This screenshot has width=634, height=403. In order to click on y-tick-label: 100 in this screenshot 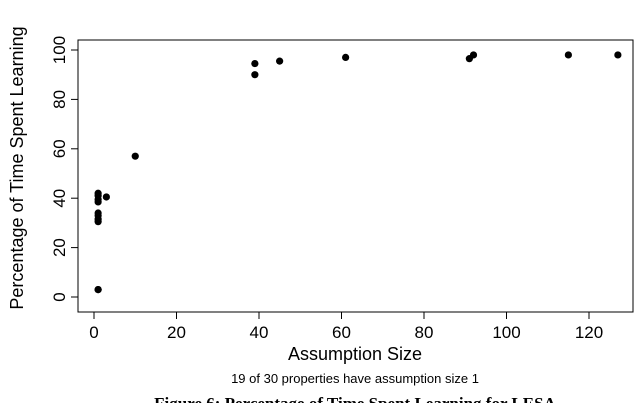, I will do `click(59, 50)`.